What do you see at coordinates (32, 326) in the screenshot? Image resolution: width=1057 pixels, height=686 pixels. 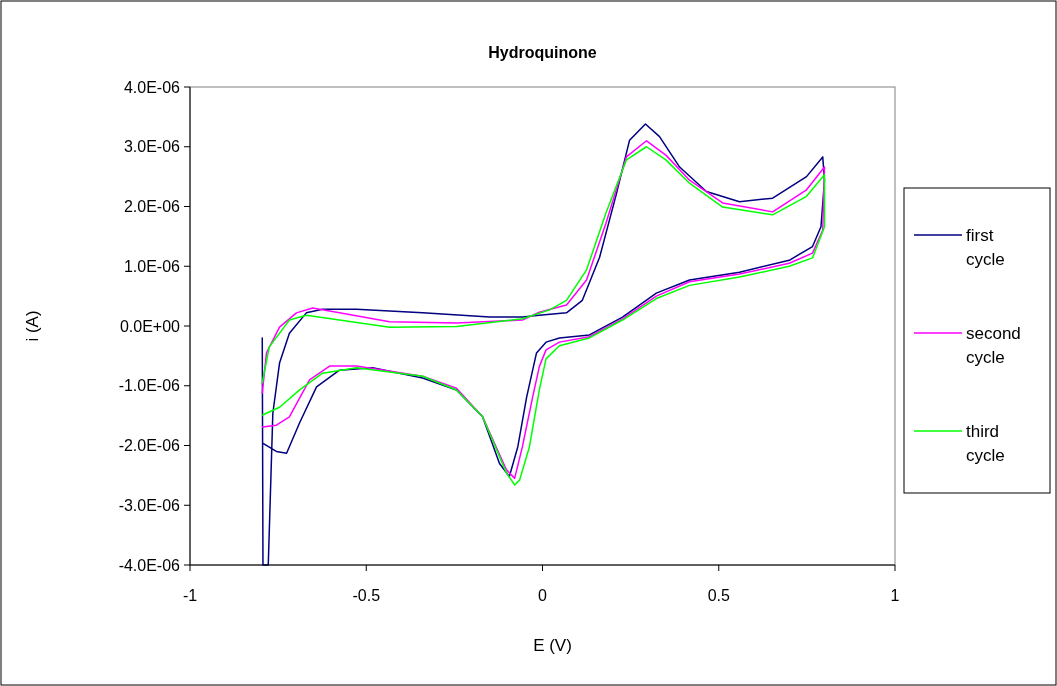 I see `y-axis-title: i (A)` at bounding box center [32, 326].